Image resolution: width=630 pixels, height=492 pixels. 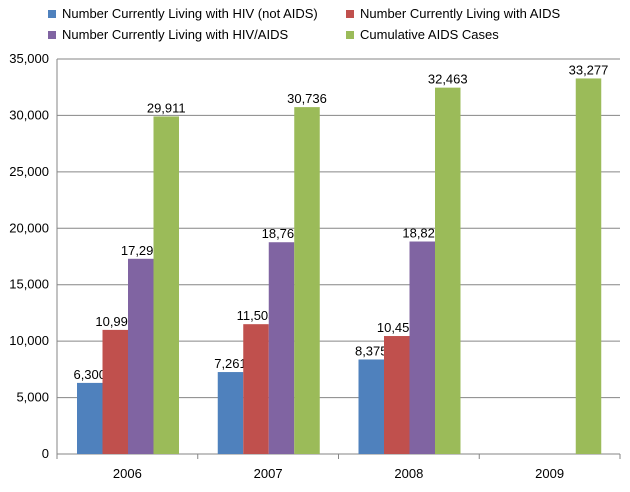 I want to click on legend-item-hiv-aids: Number Currently Living with HIV/AIDS, so click(x=168, y=34).